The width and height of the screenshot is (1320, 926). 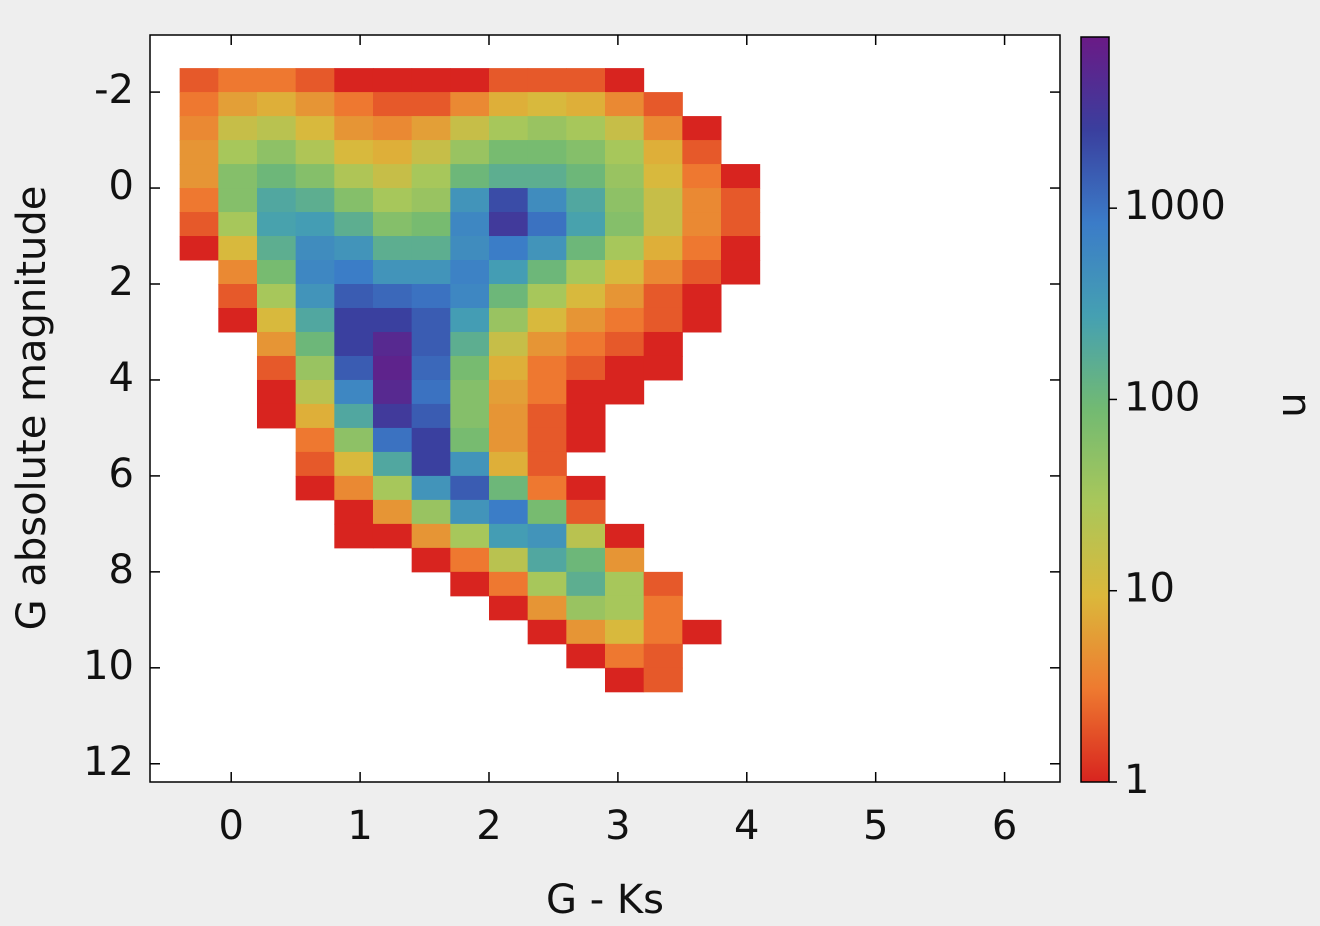 I want to click on x-tick-label: 3, so click(x=617, y=826).